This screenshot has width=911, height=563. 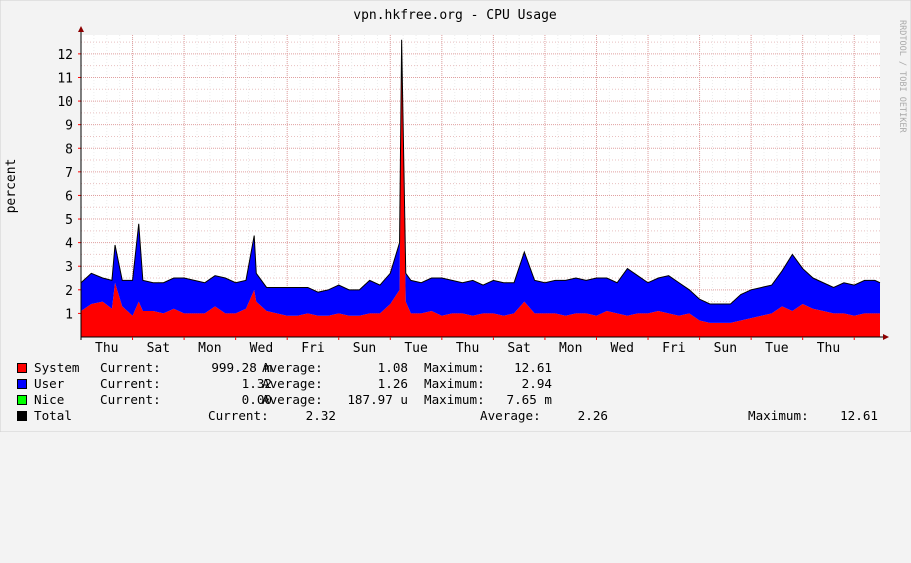 I want to click on y-tick-label: 9, so click(x=69, y=126).